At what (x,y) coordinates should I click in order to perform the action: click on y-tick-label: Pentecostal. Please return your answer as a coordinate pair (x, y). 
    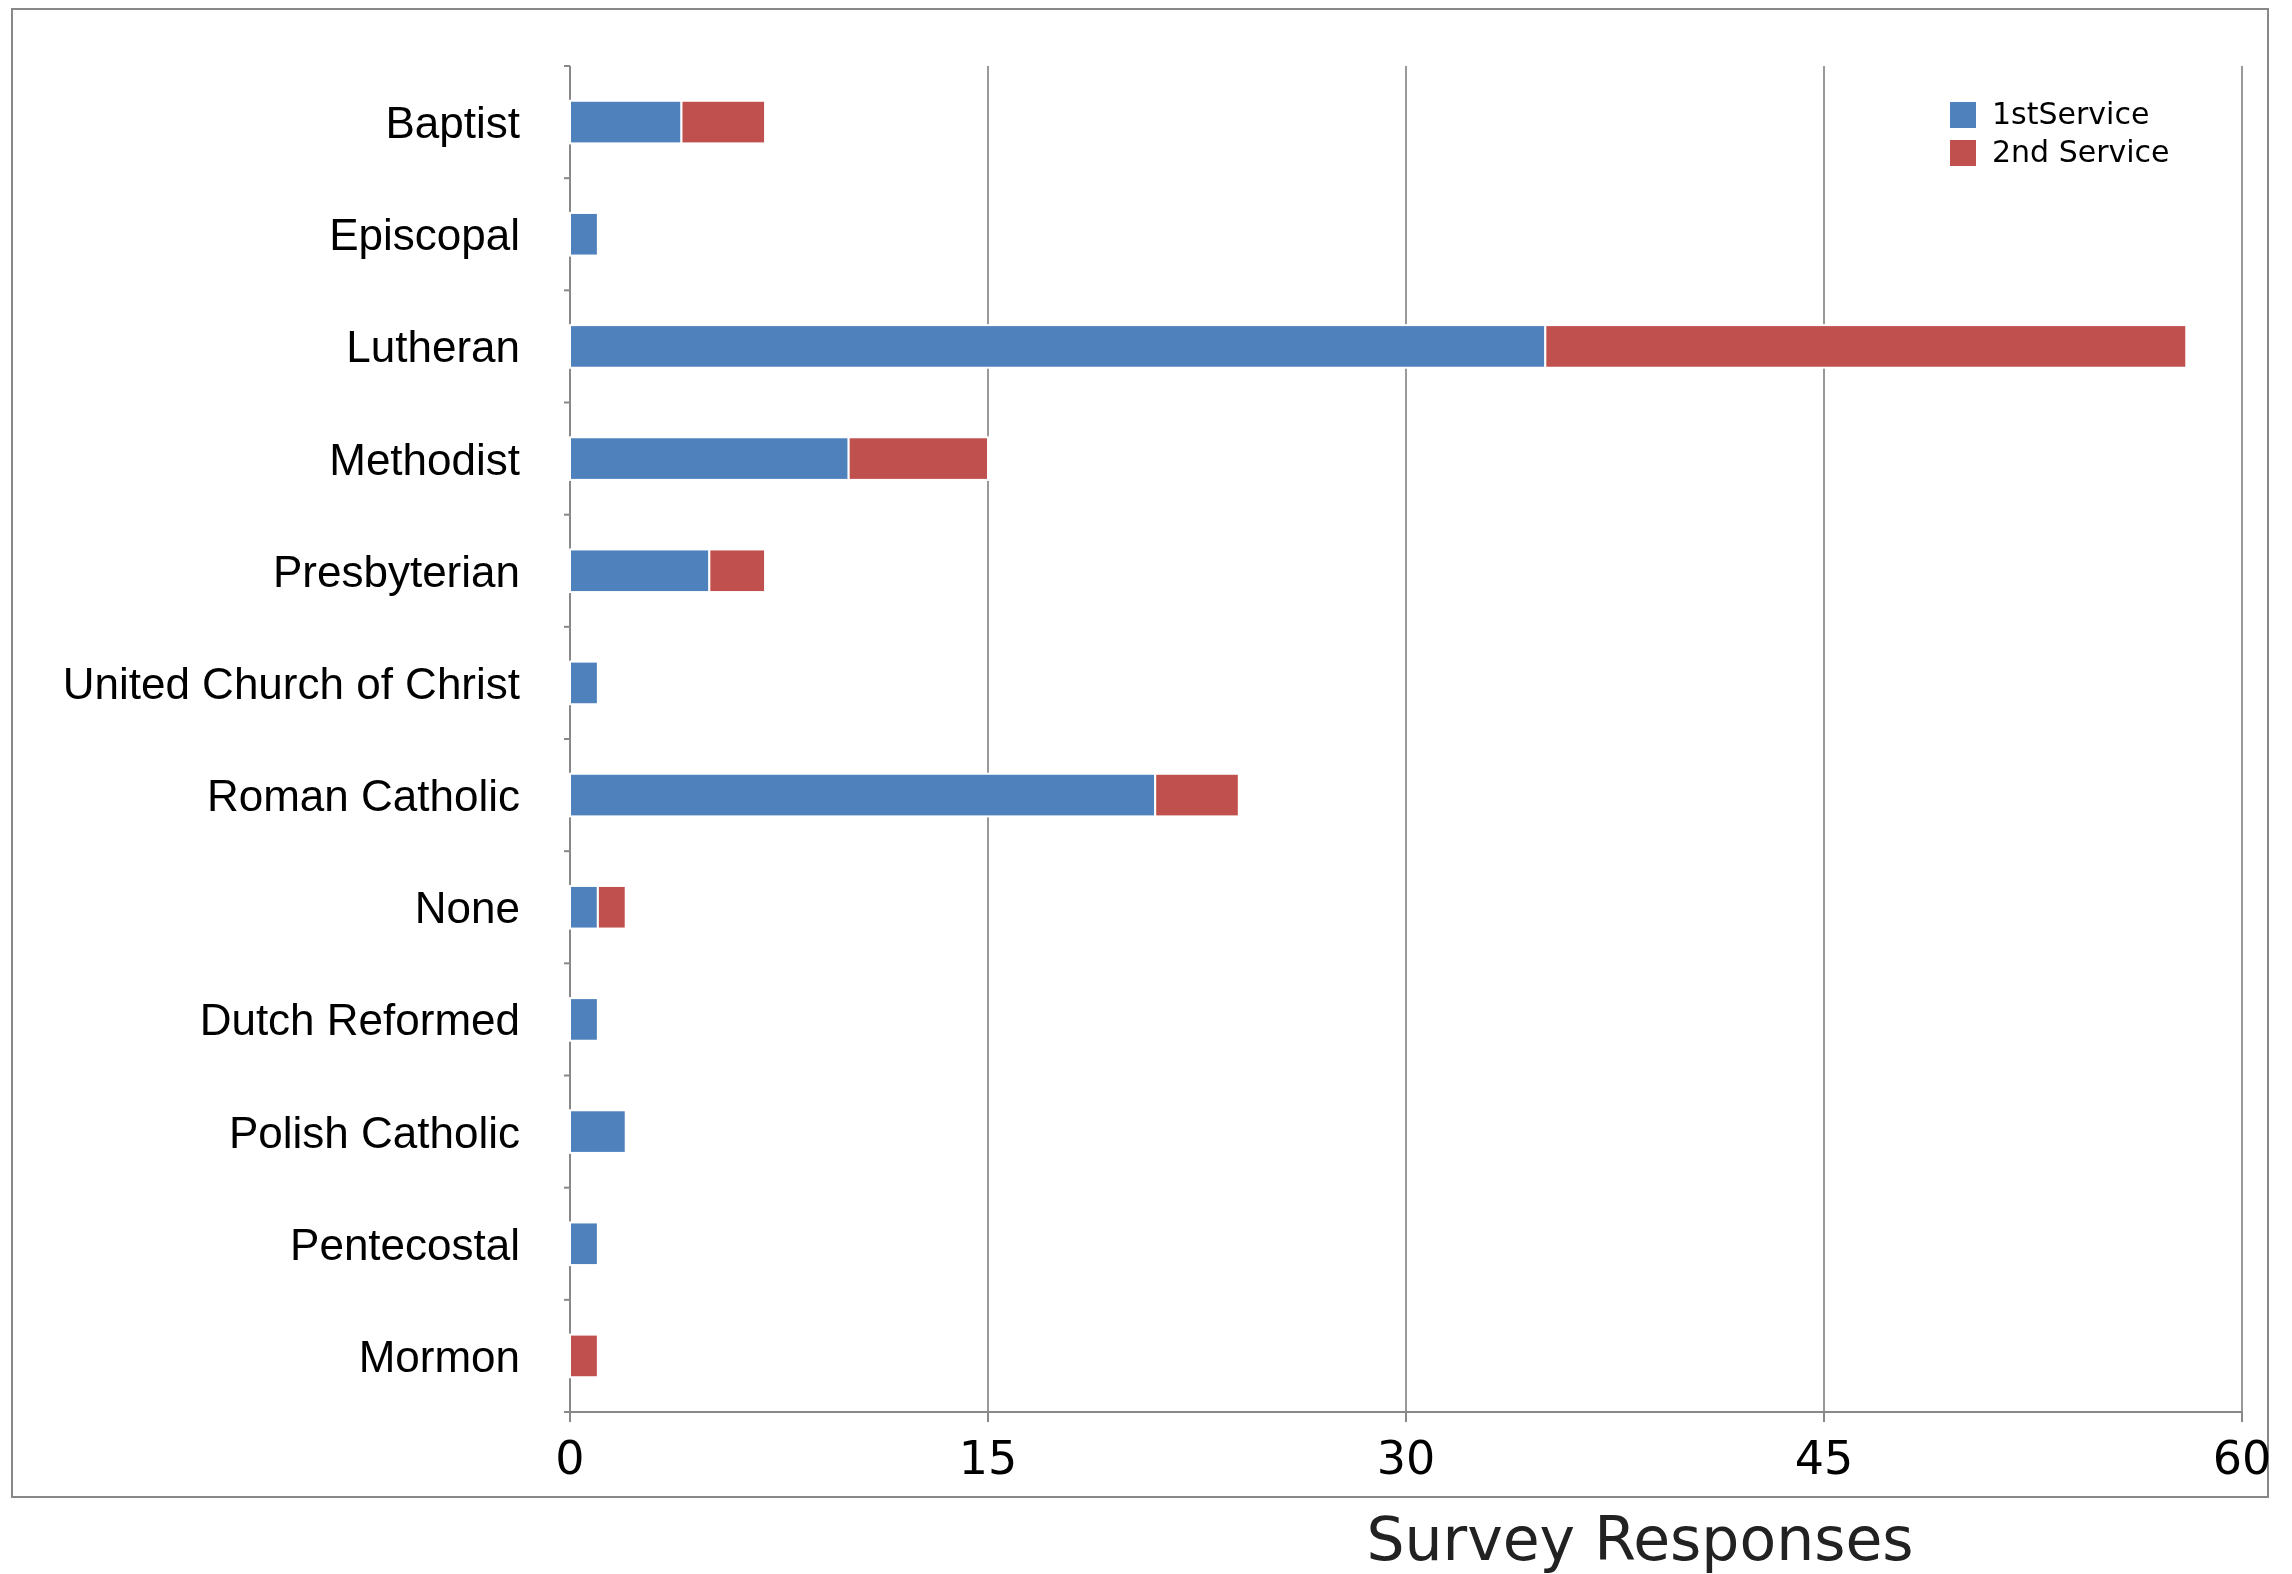
    Looking at the image, I should click on (405, 1244).